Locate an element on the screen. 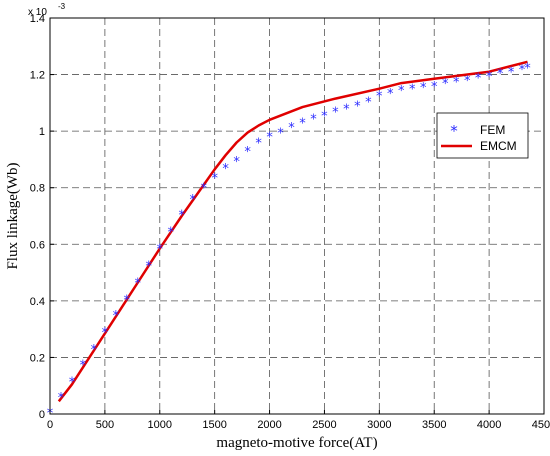  x-tick-label: 2000 is located at coordinates (269, 425).